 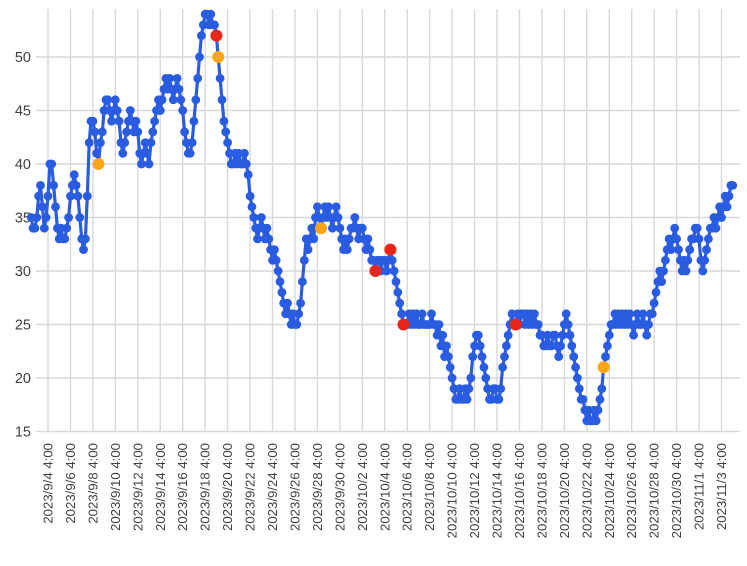 I want to click on x-axis-label: 2023/10/22 4:00, so click(x=586, y=490).